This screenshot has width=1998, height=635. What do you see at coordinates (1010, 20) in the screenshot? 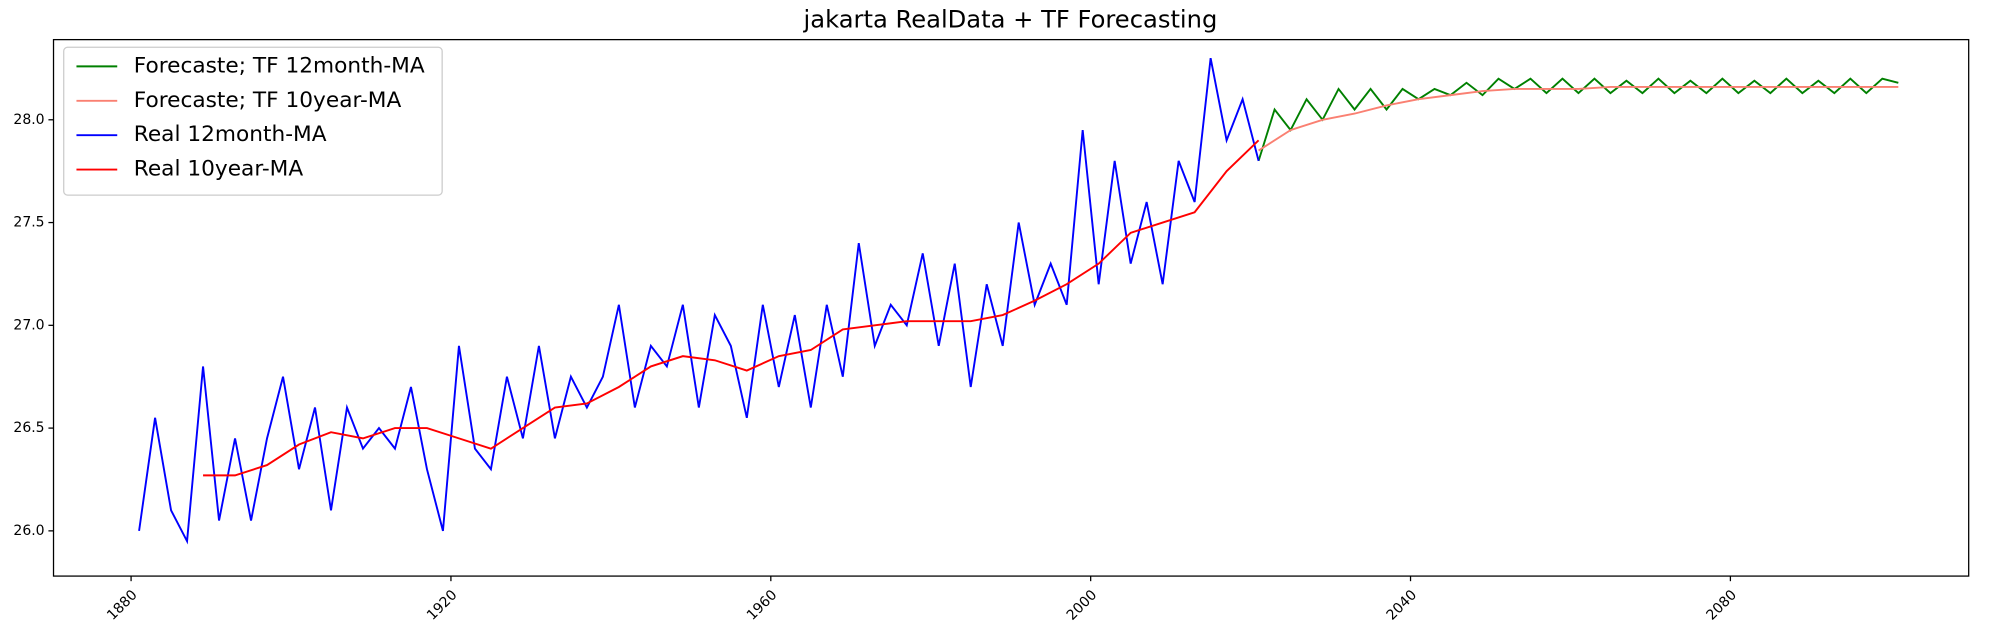
I see `chart-title: jakarta RealData + TF Forecasting` at bounding box center [1010, 20].